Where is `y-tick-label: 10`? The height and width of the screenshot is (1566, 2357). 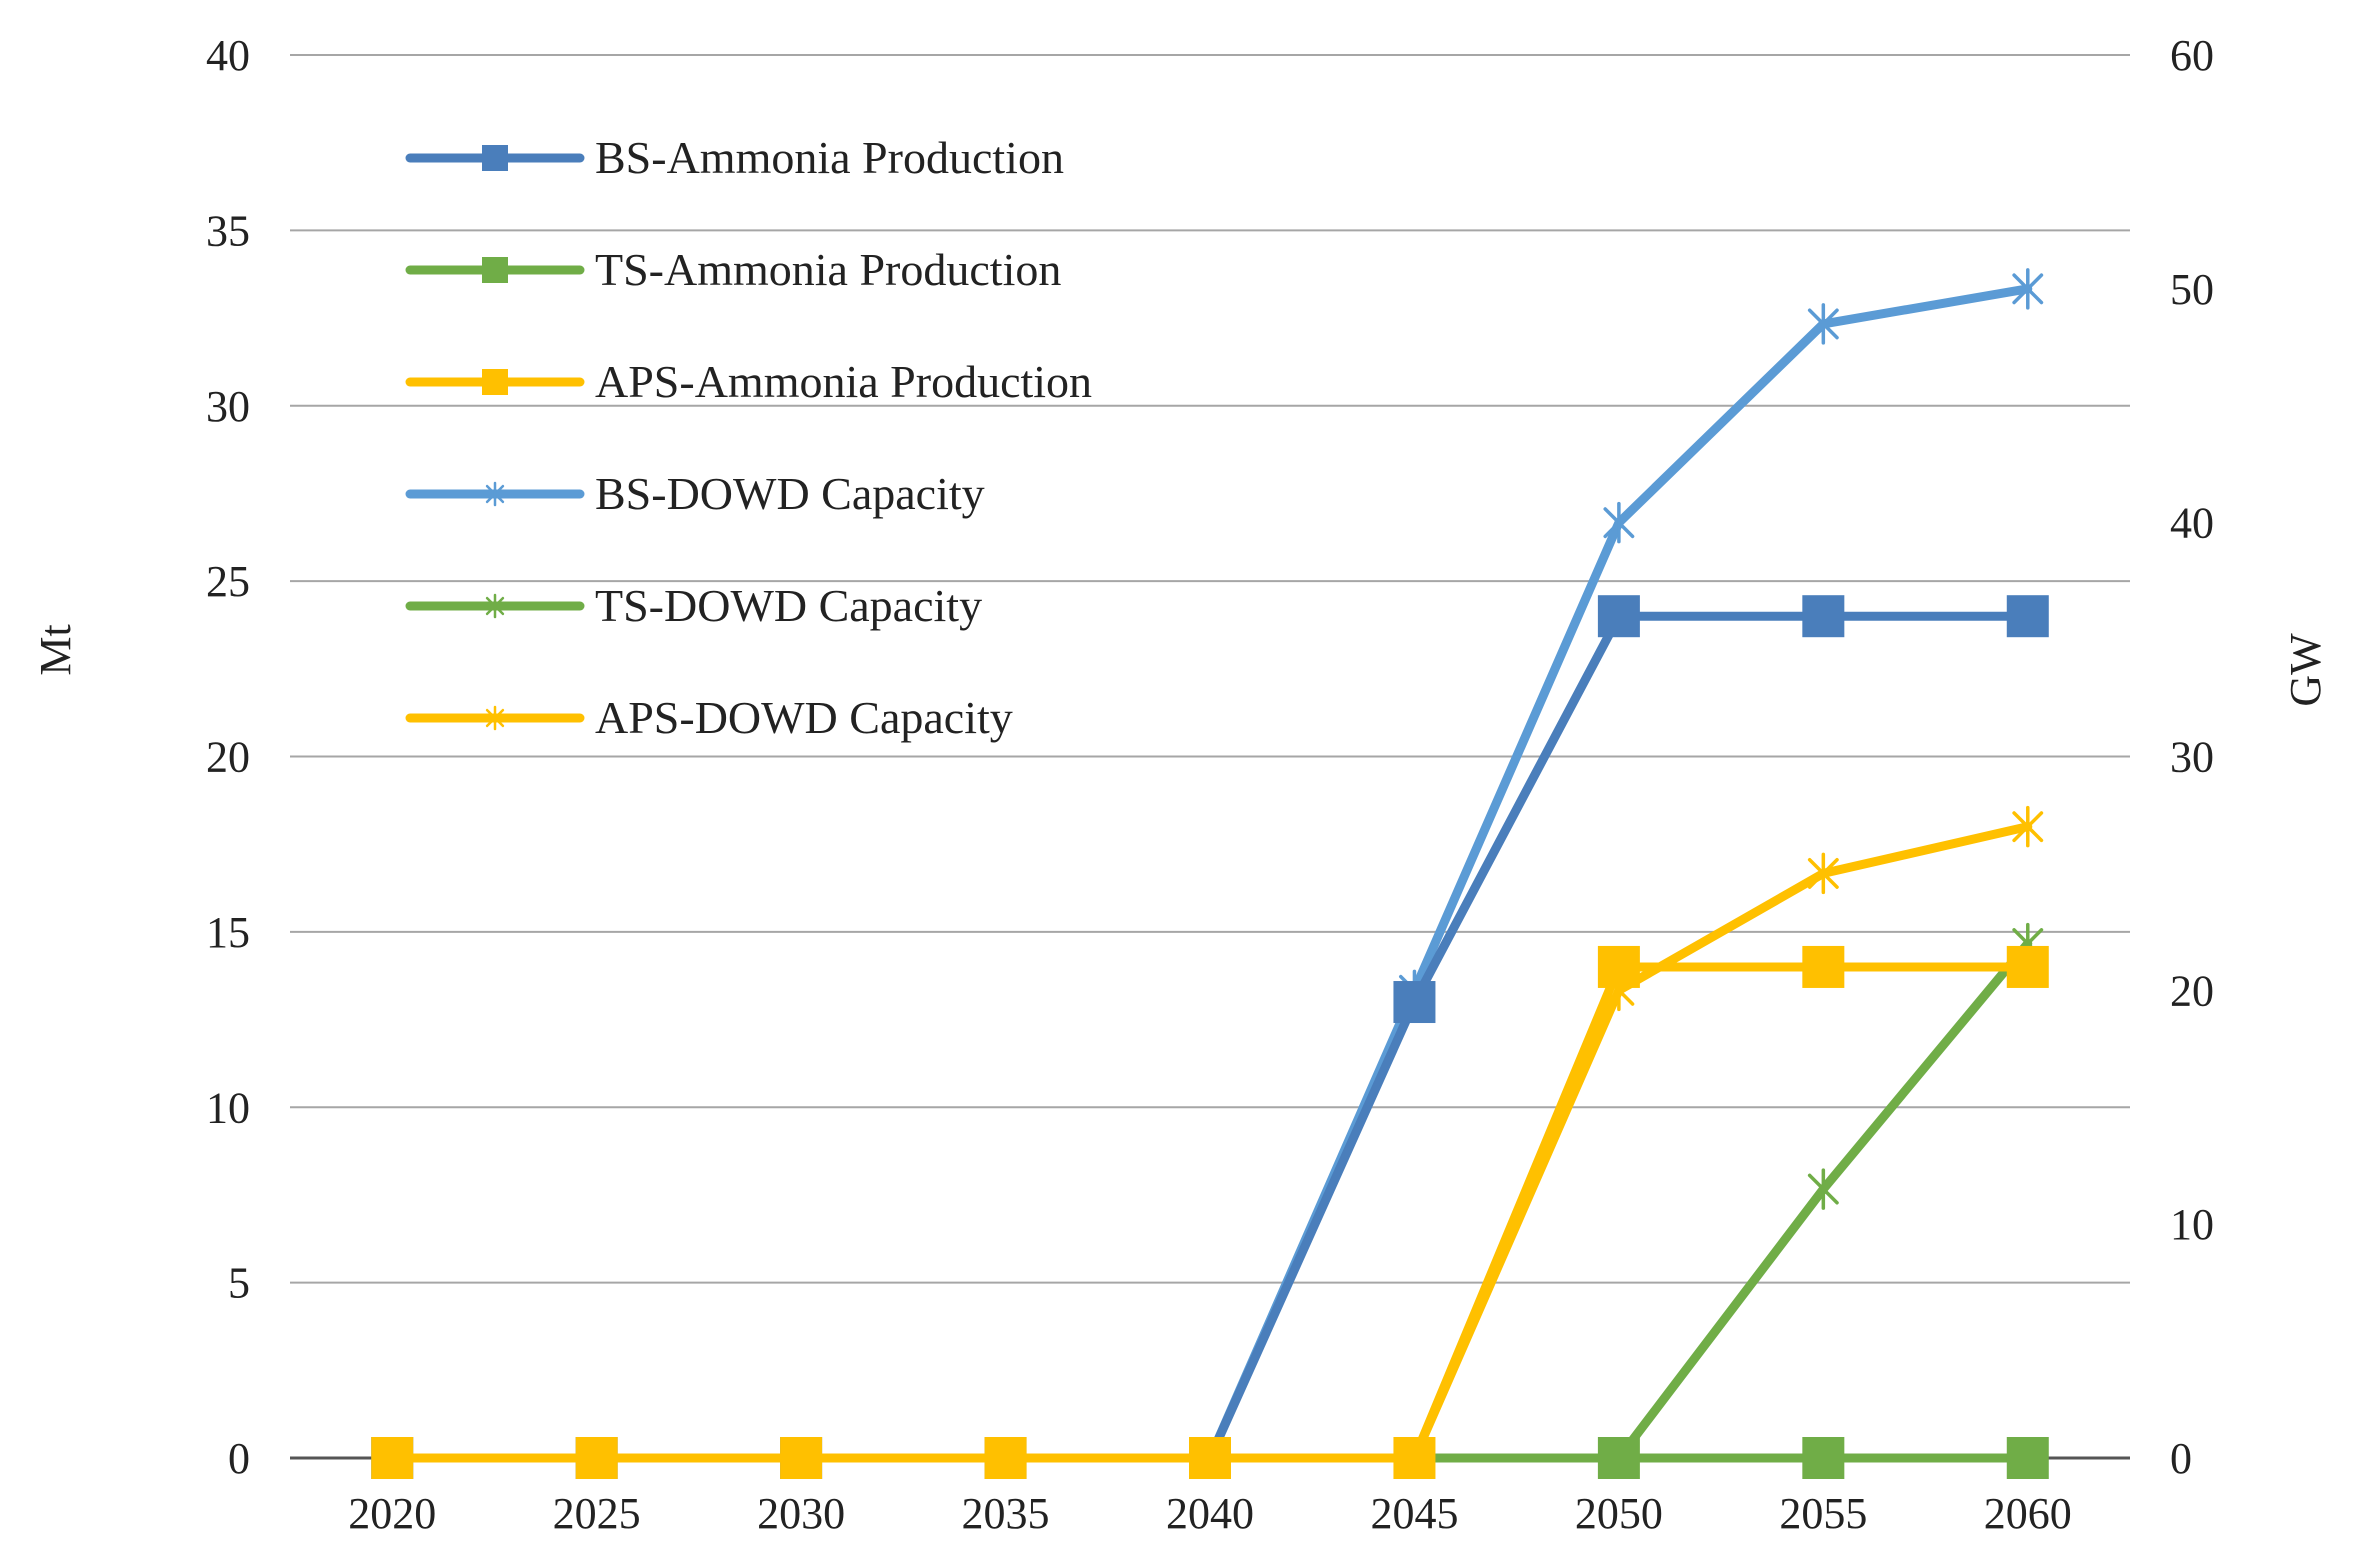
y-tick-label: 10 is located at coordinates (228, 1107).